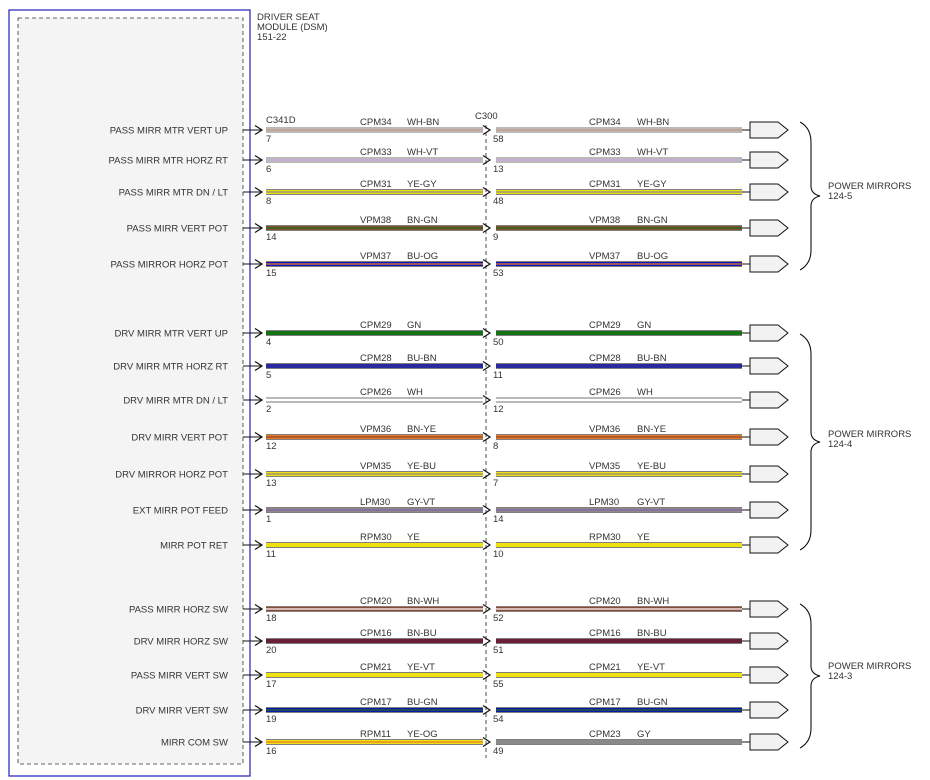  I want to click on circuit-id-left: CPM31, so click(376, 184).